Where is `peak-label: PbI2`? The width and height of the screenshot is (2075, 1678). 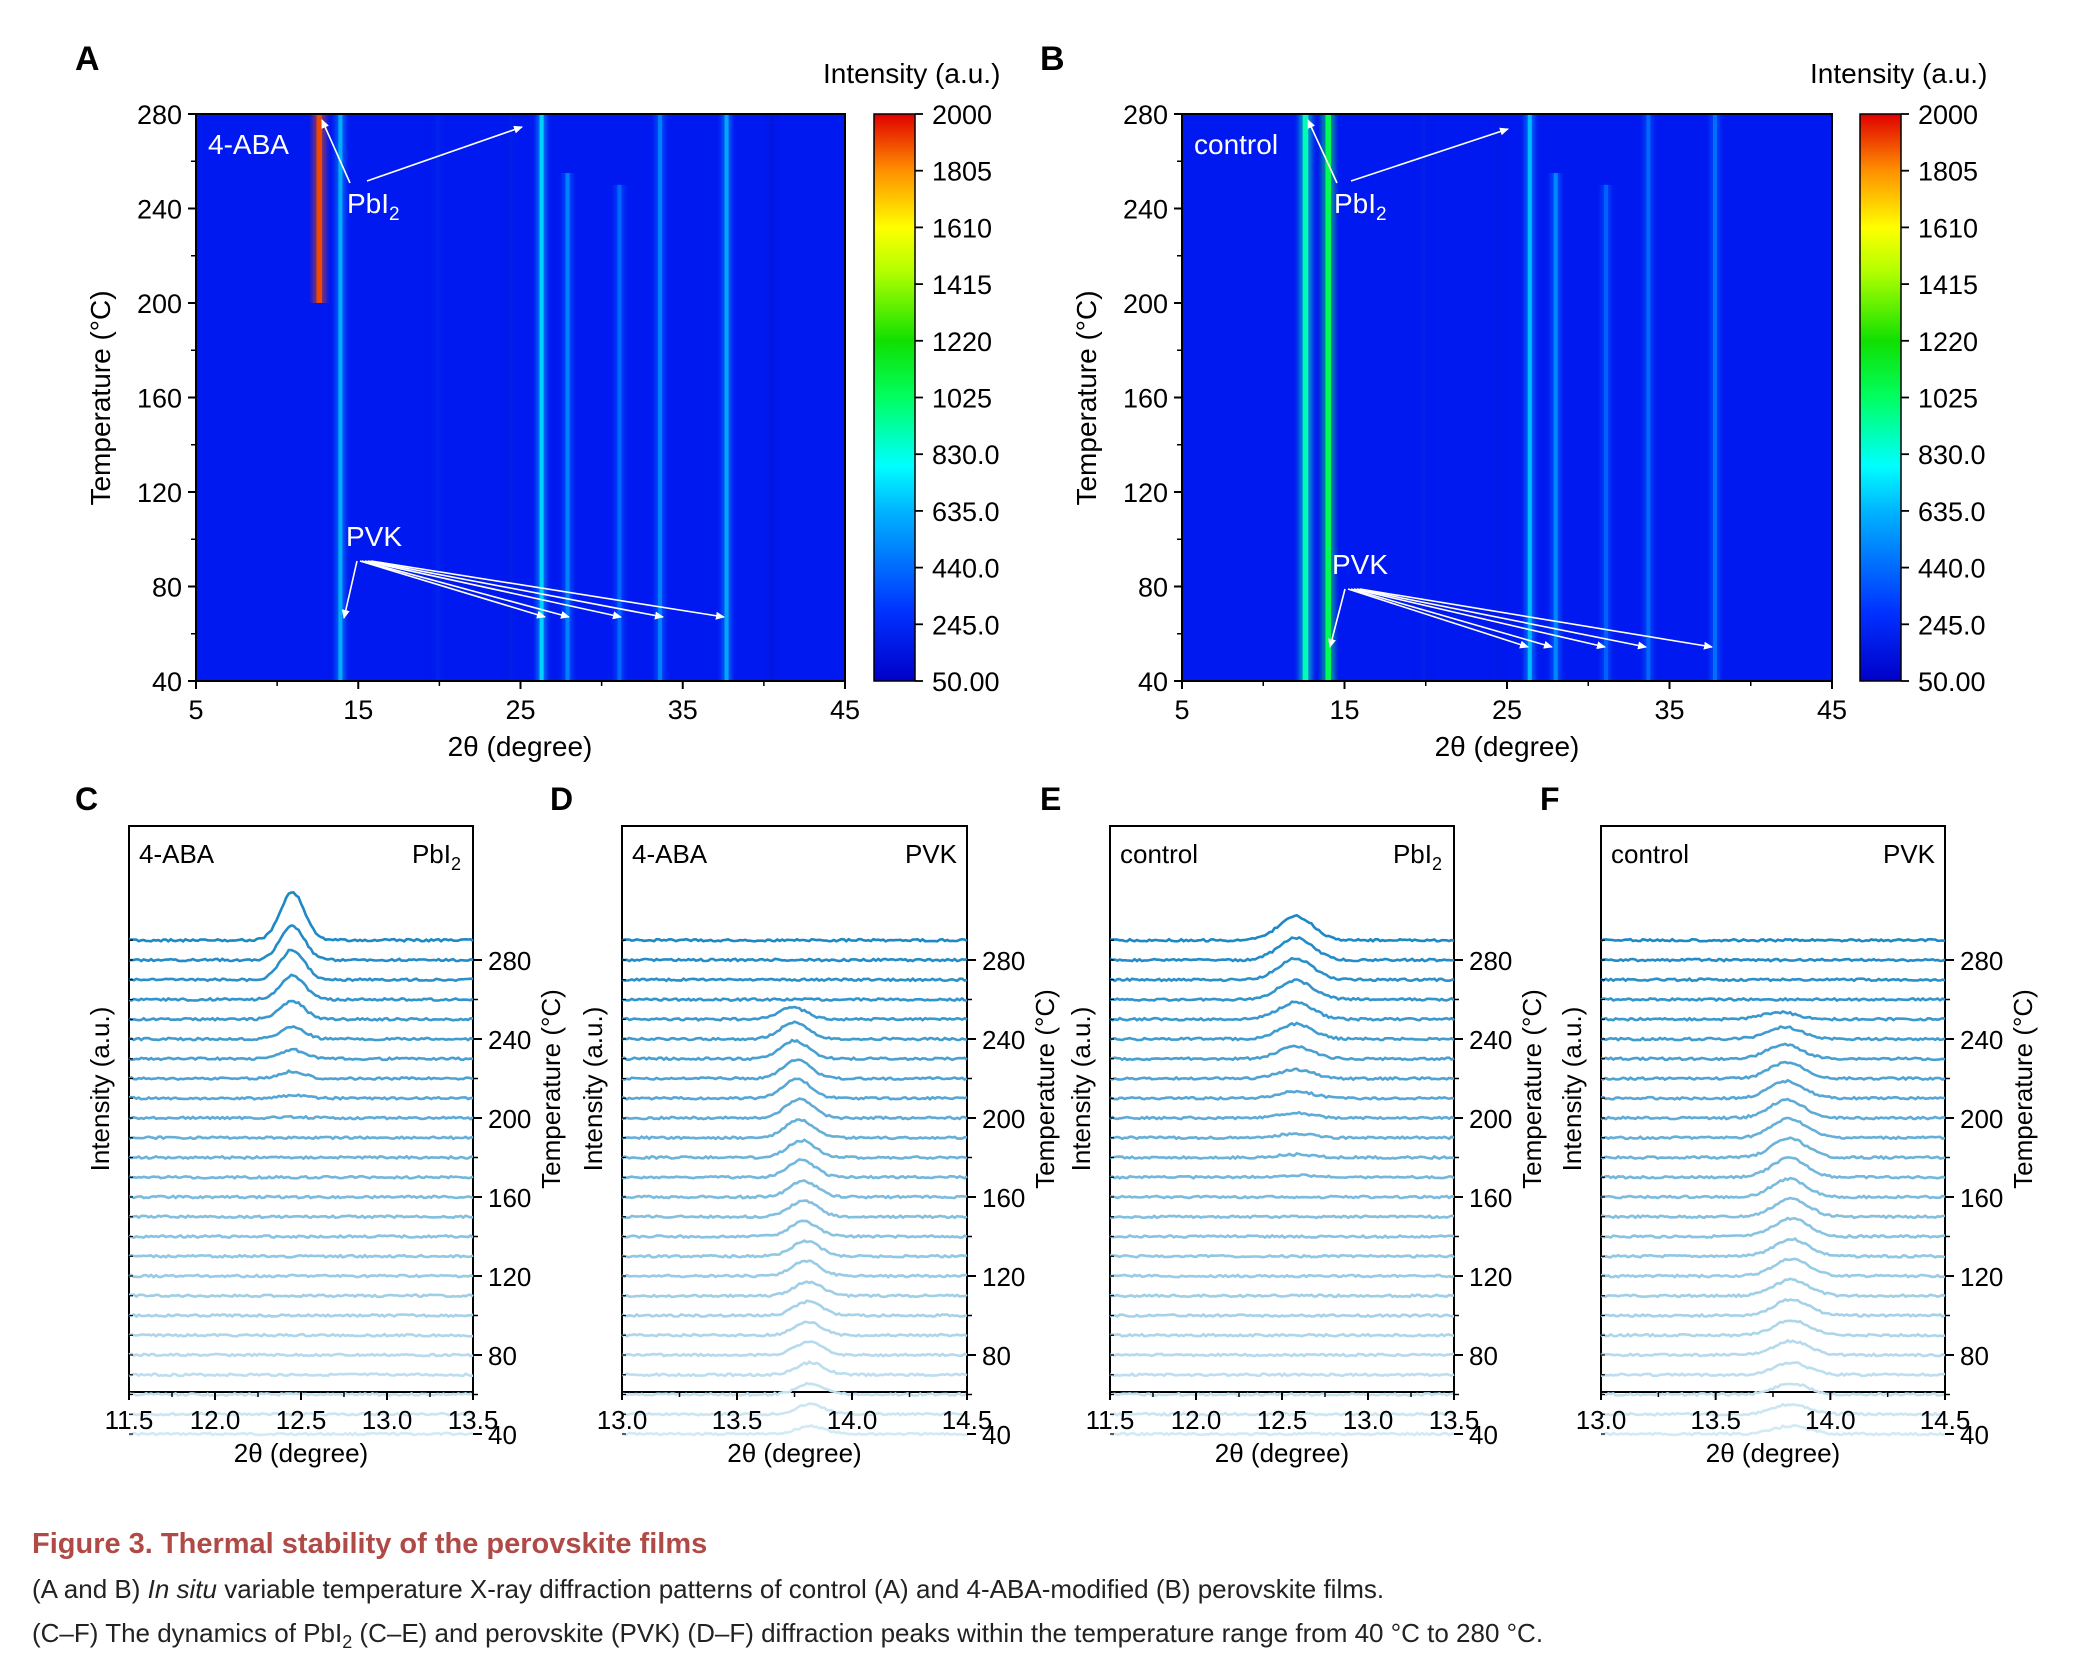 peak-label: PbI2 is located at coordinates (1417, 856).